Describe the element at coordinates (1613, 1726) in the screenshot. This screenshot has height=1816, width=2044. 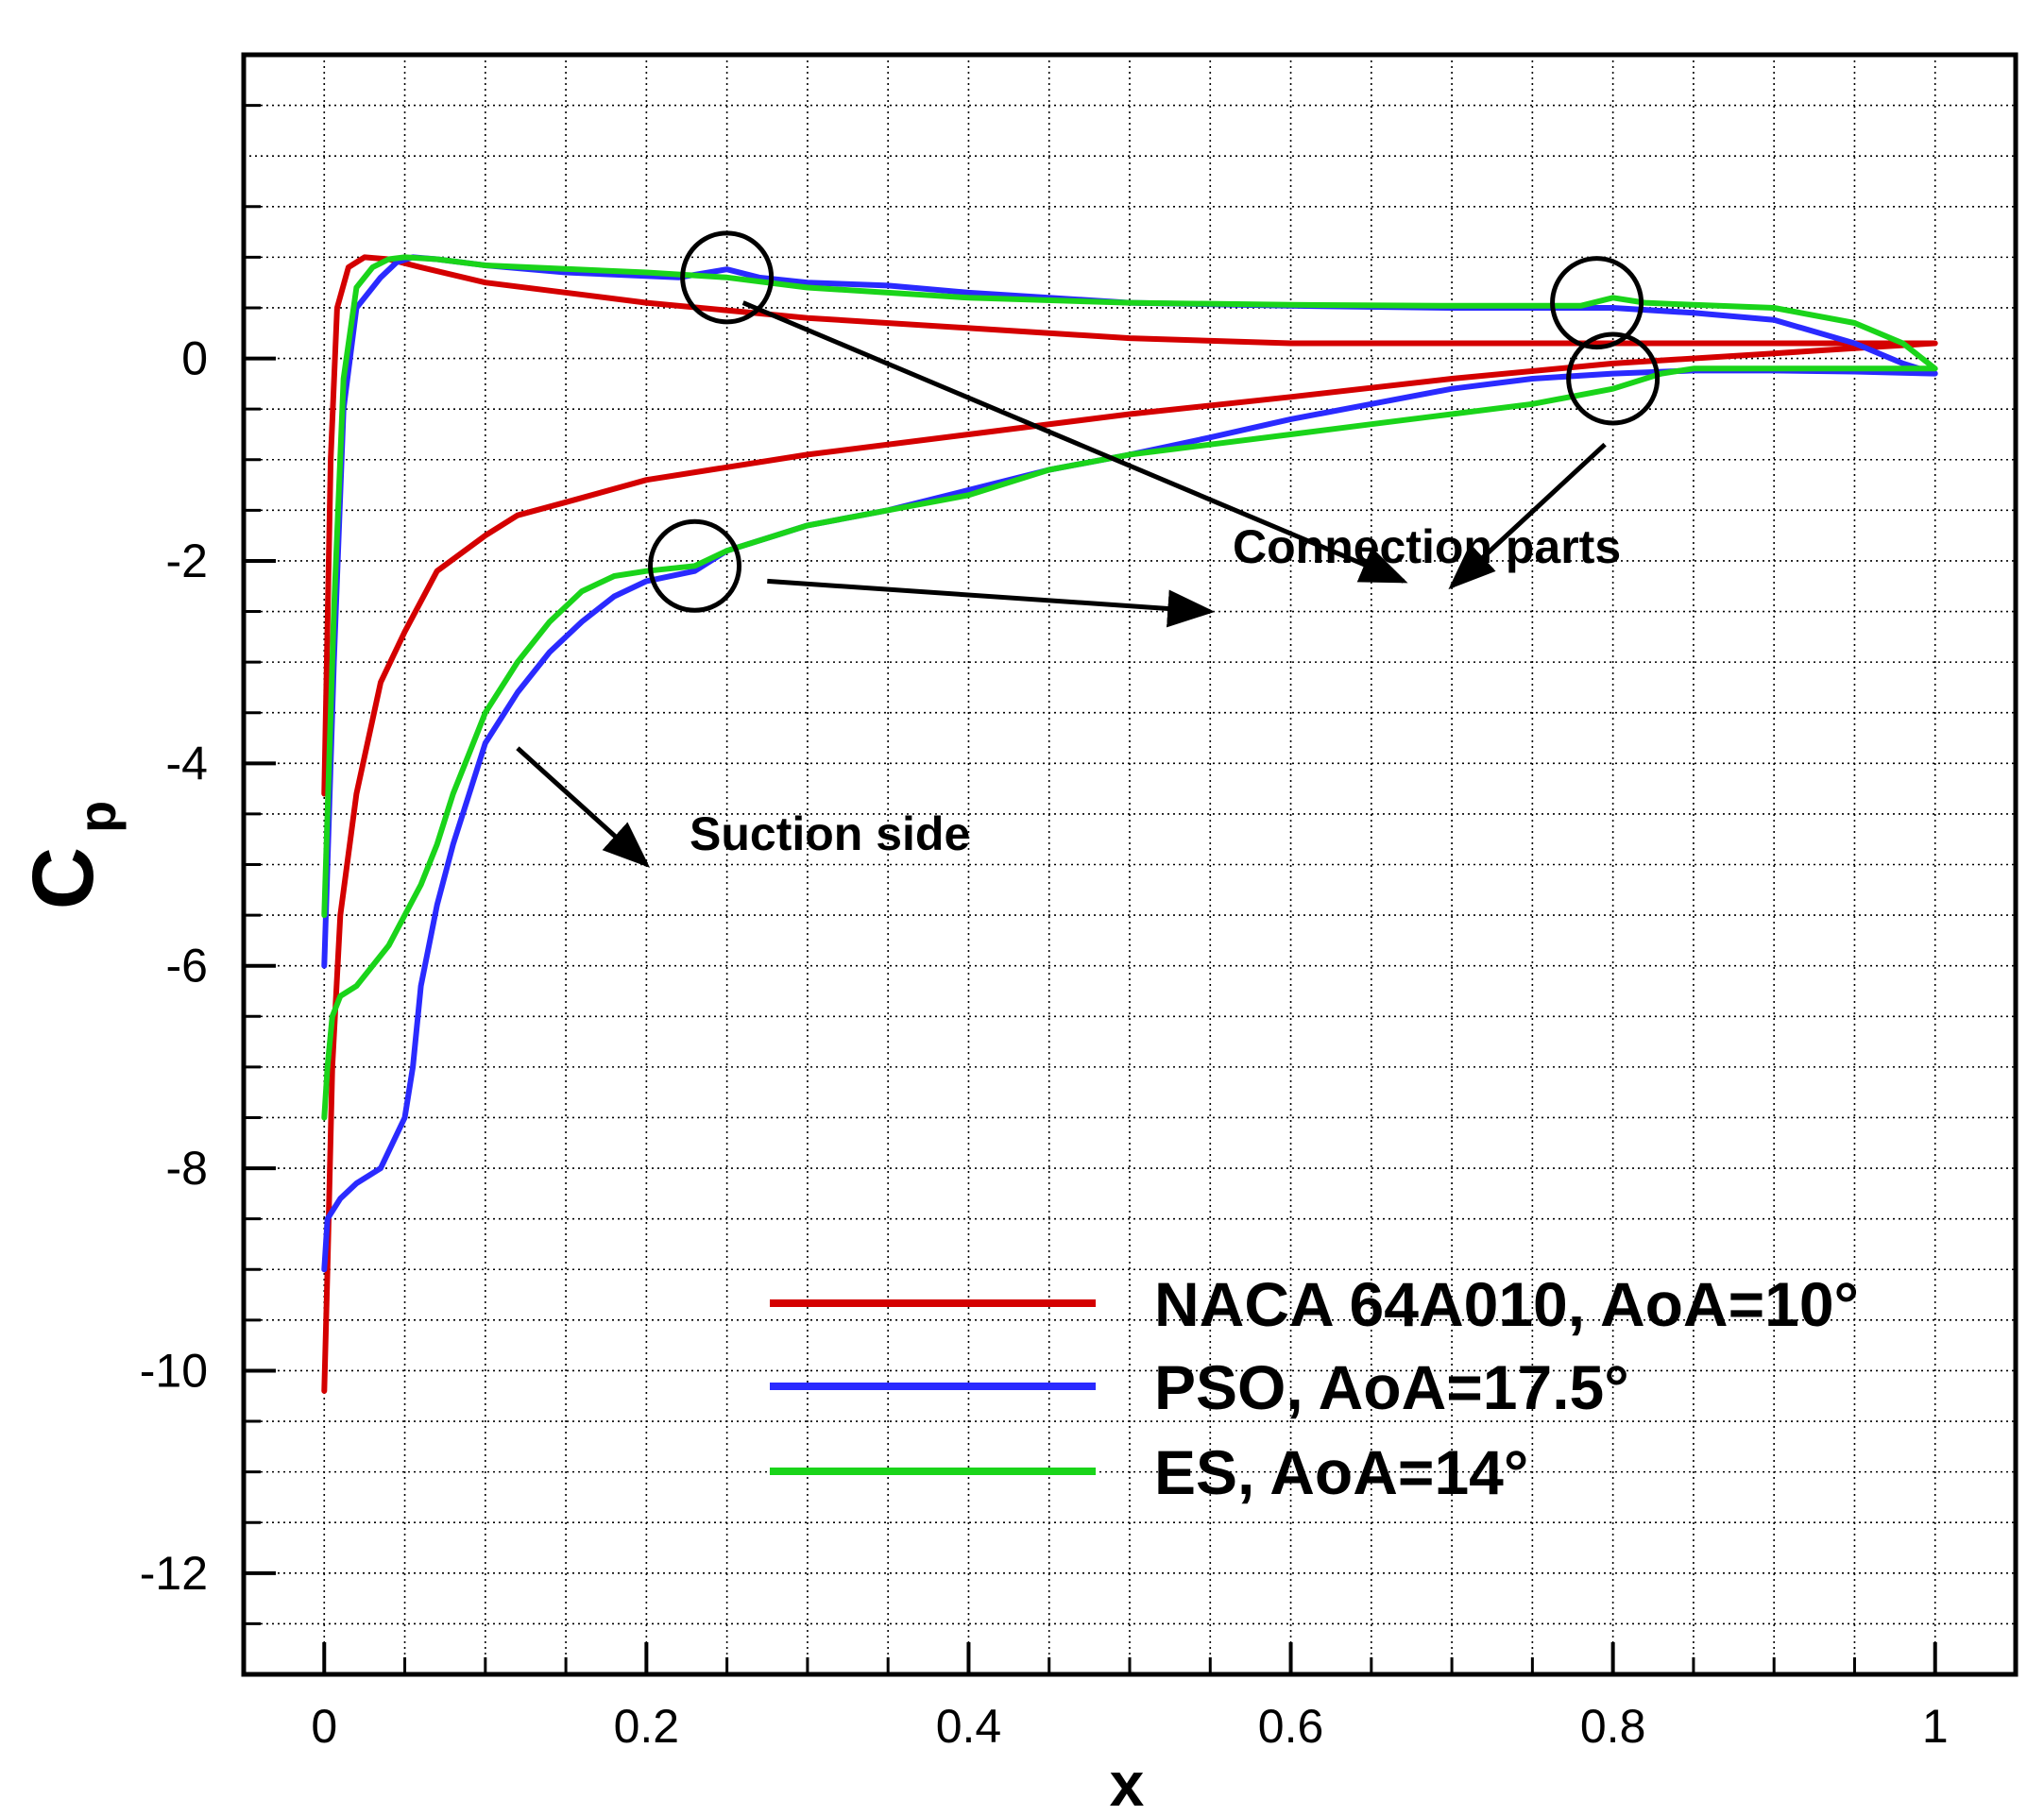
I see `x-tick-label: 0.8` at that location.